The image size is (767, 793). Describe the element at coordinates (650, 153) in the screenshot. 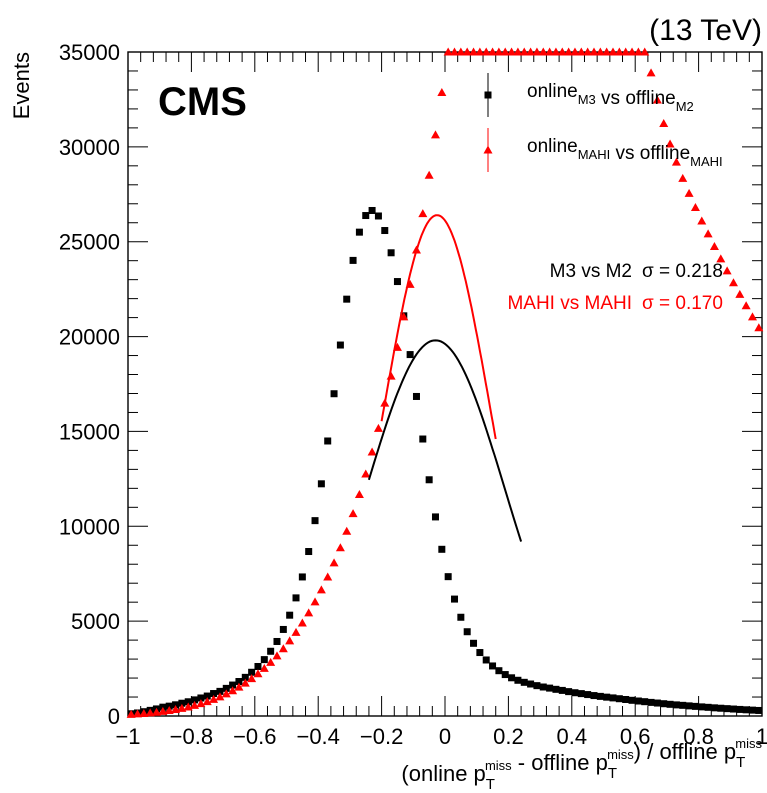

I see `label-text: vs offline` at that location.